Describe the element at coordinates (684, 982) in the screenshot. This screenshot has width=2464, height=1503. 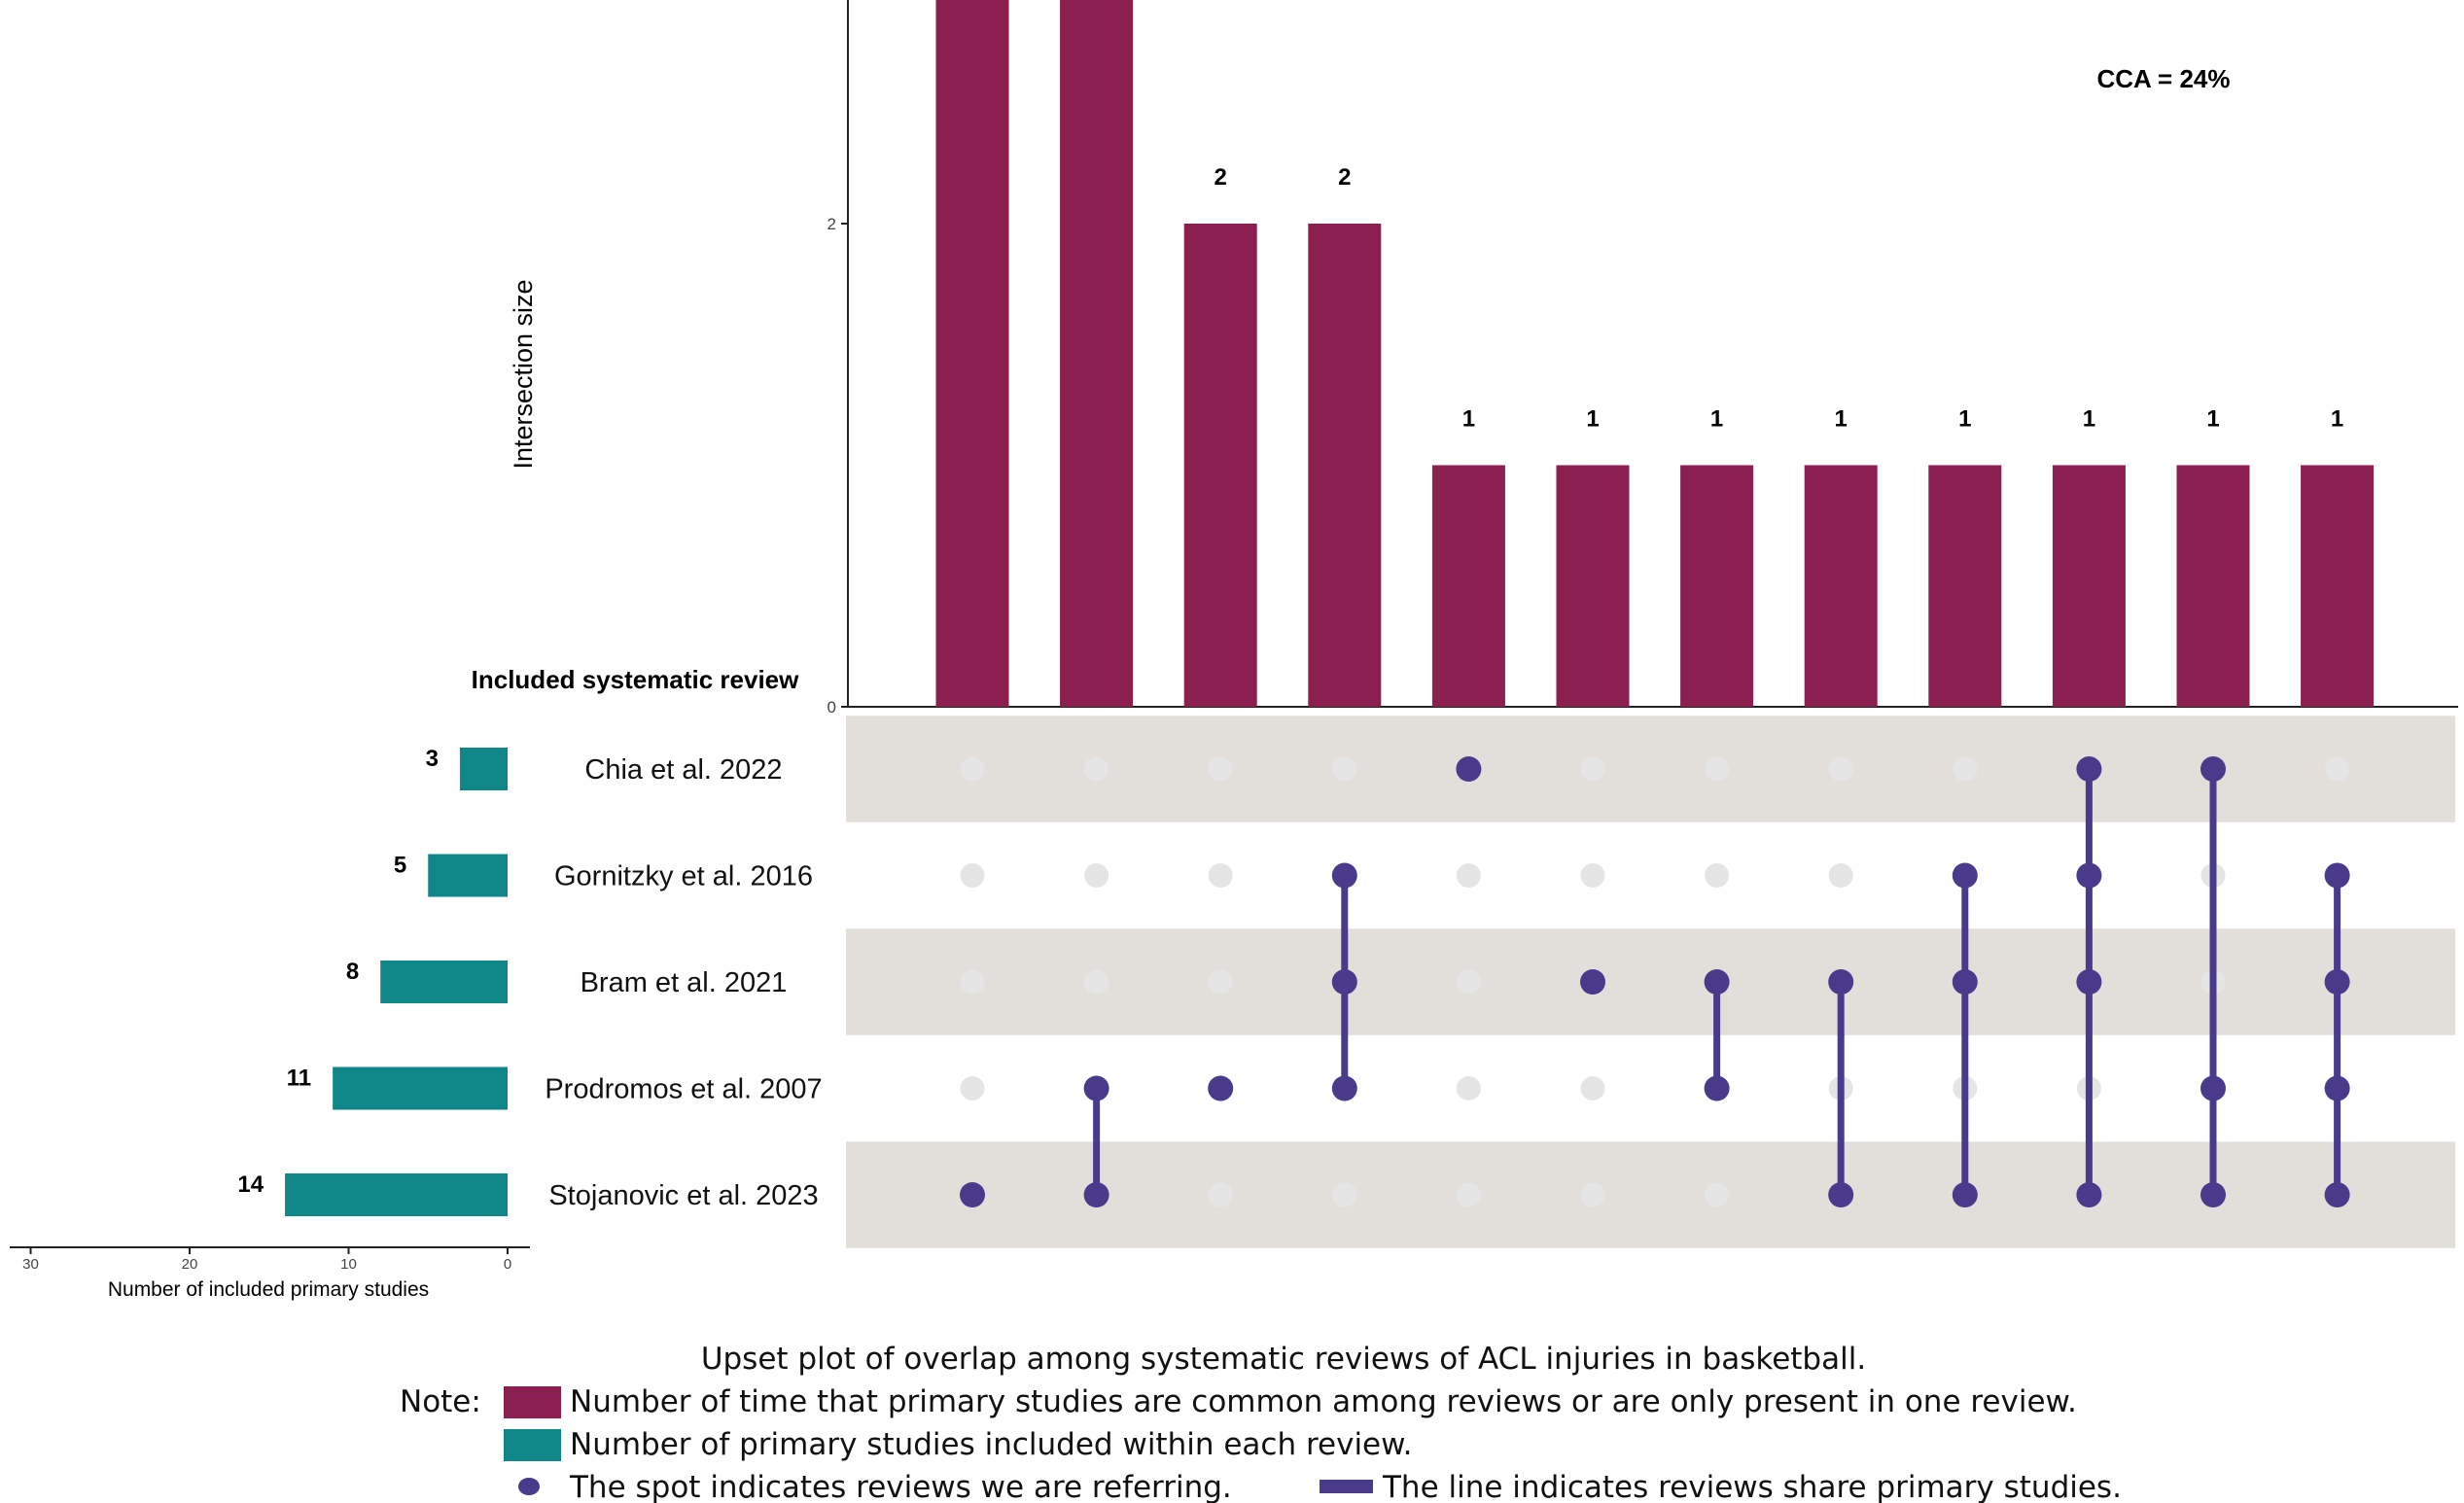
I see `set-name-label: Bram et al. 2021` at that location.